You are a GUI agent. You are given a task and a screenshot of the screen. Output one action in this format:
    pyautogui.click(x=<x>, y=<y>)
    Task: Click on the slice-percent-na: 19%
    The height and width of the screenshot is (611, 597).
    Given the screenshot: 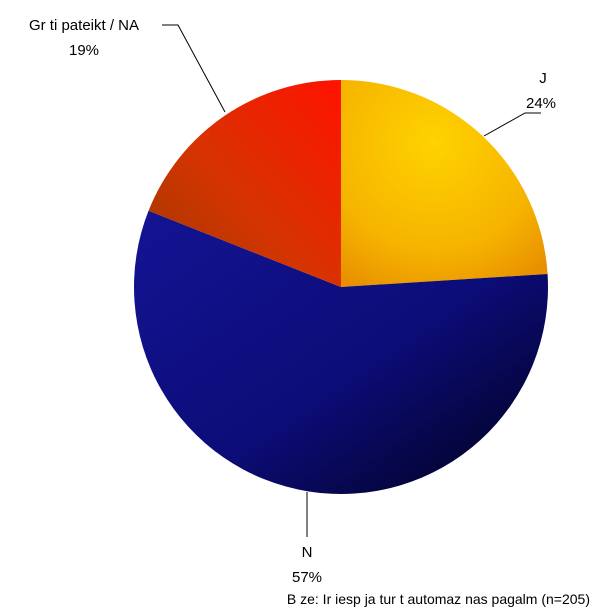 What is the action you would take?
    pyautogui.click(x=84, y=50)
    